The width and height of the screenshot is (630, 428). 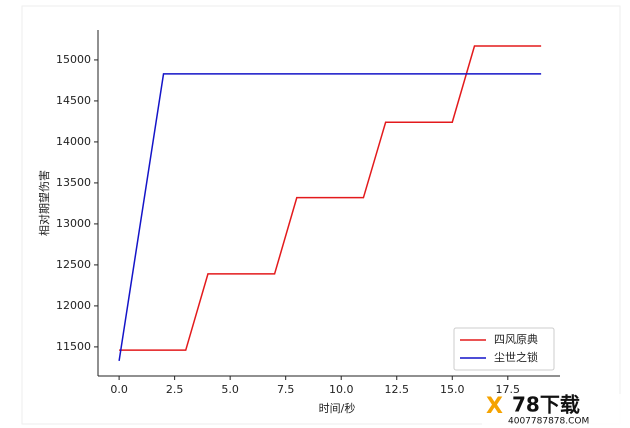 I want to click on y-tick-label: 13000, so click(x=73, y=223).